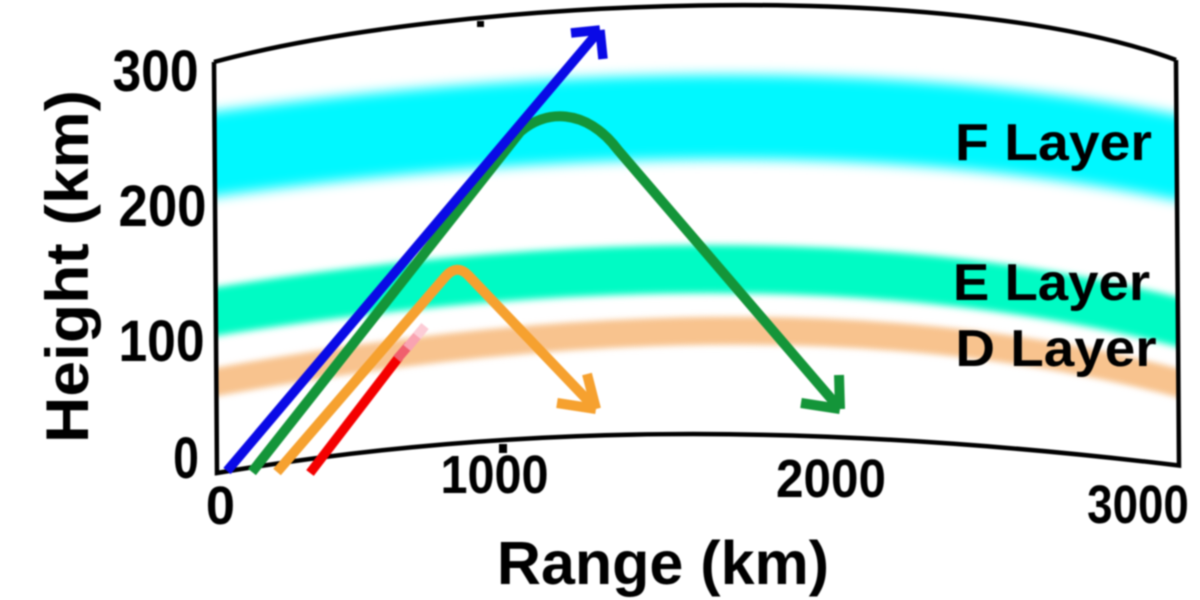 The height and width of the screenshot is (600, 1200). I want to click on svg-text: E Layer, so click(1051, 283).